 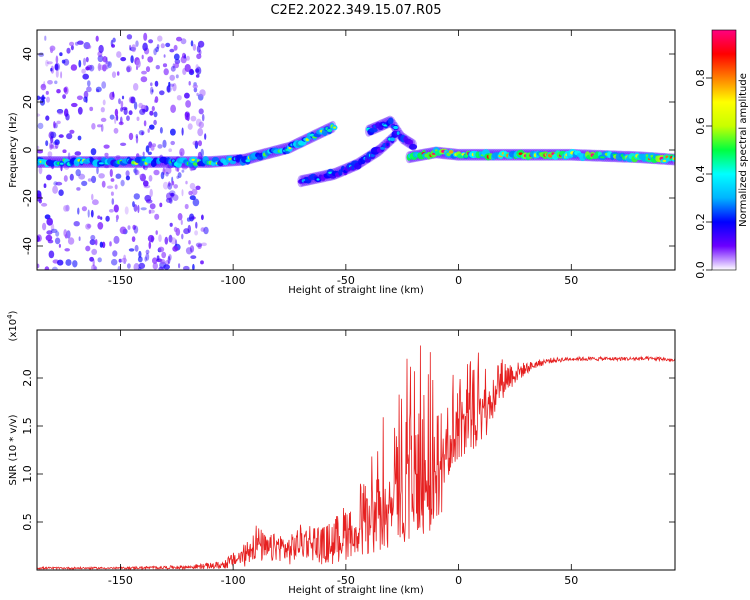 I want to click on y-tick-label: -40, so click(x=27, y=246).